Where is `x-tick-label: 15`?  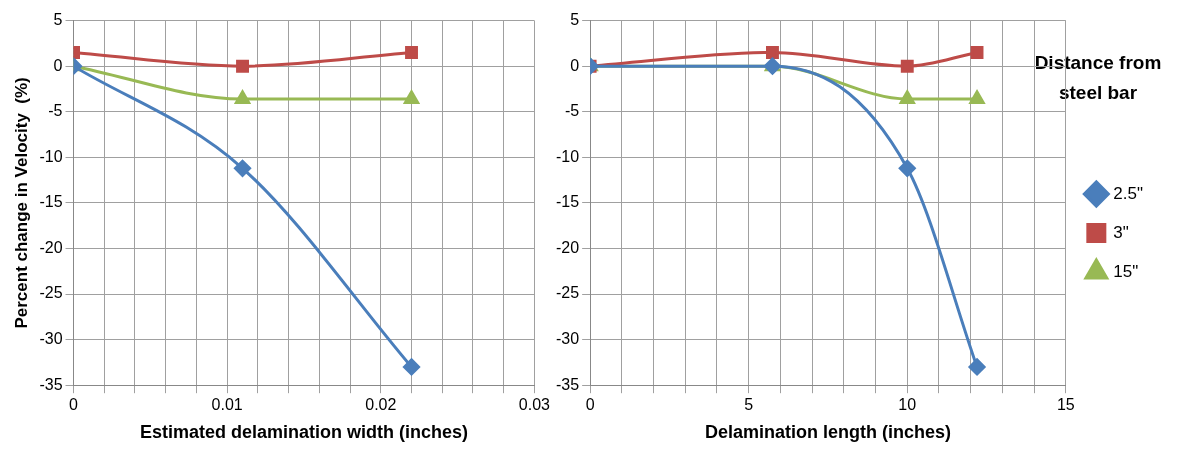 x-tick-label: 15 is located at coordinates (1065, 405).